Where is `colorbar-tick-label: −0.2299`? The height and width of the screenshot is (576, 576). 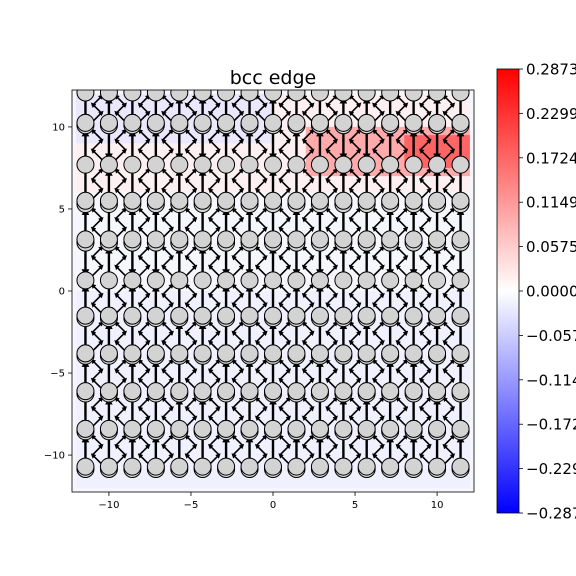
colorbar-tick-label: −0.2299 is located at coordinates (551, 469).